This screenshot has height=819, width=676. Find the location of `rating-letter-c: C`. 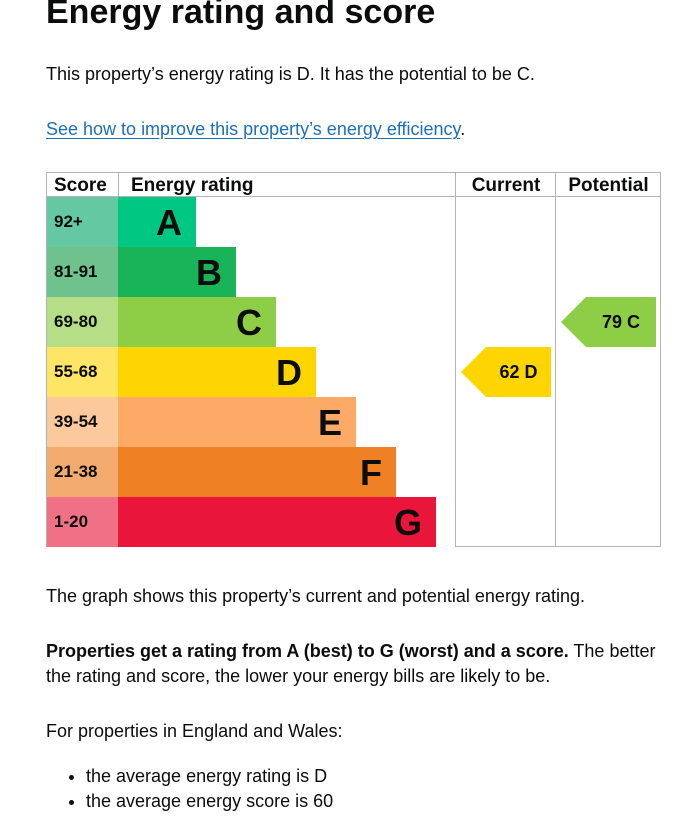

rating-letter-c: C is located at coordinates (249, 322).